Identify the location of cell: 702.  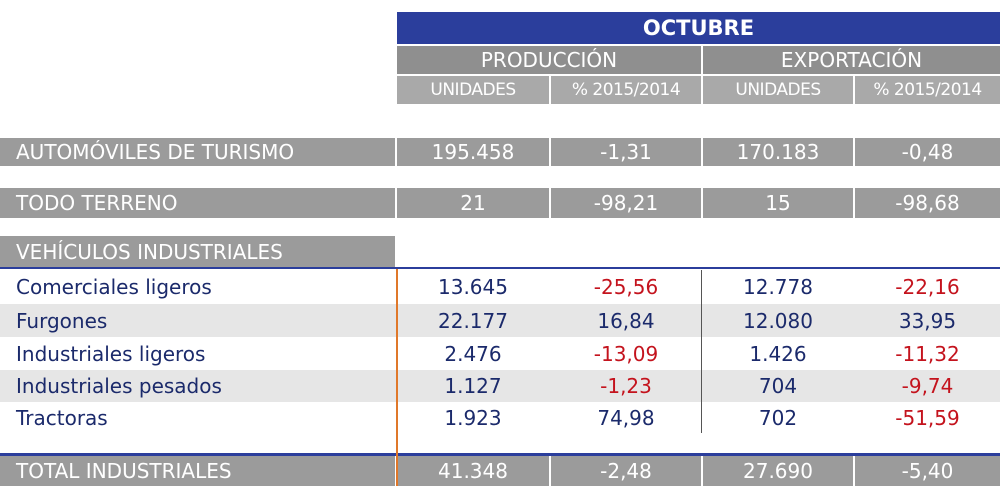
(778, 417).